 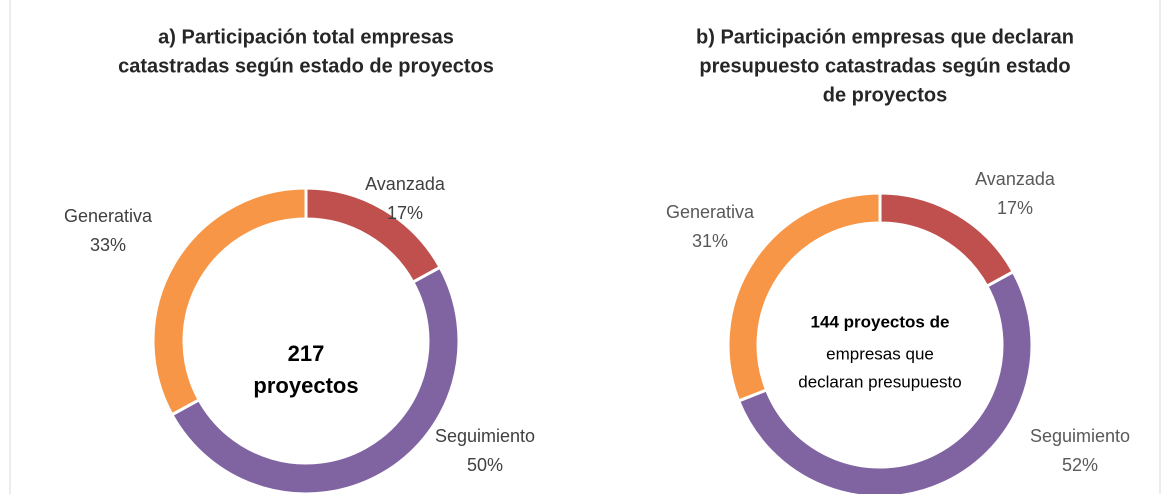 What do you see at coordinates (884, 66) in the screenshot?
I see `chart-title: presupuesto catastradas según estado` at bounding box center [884, 66].